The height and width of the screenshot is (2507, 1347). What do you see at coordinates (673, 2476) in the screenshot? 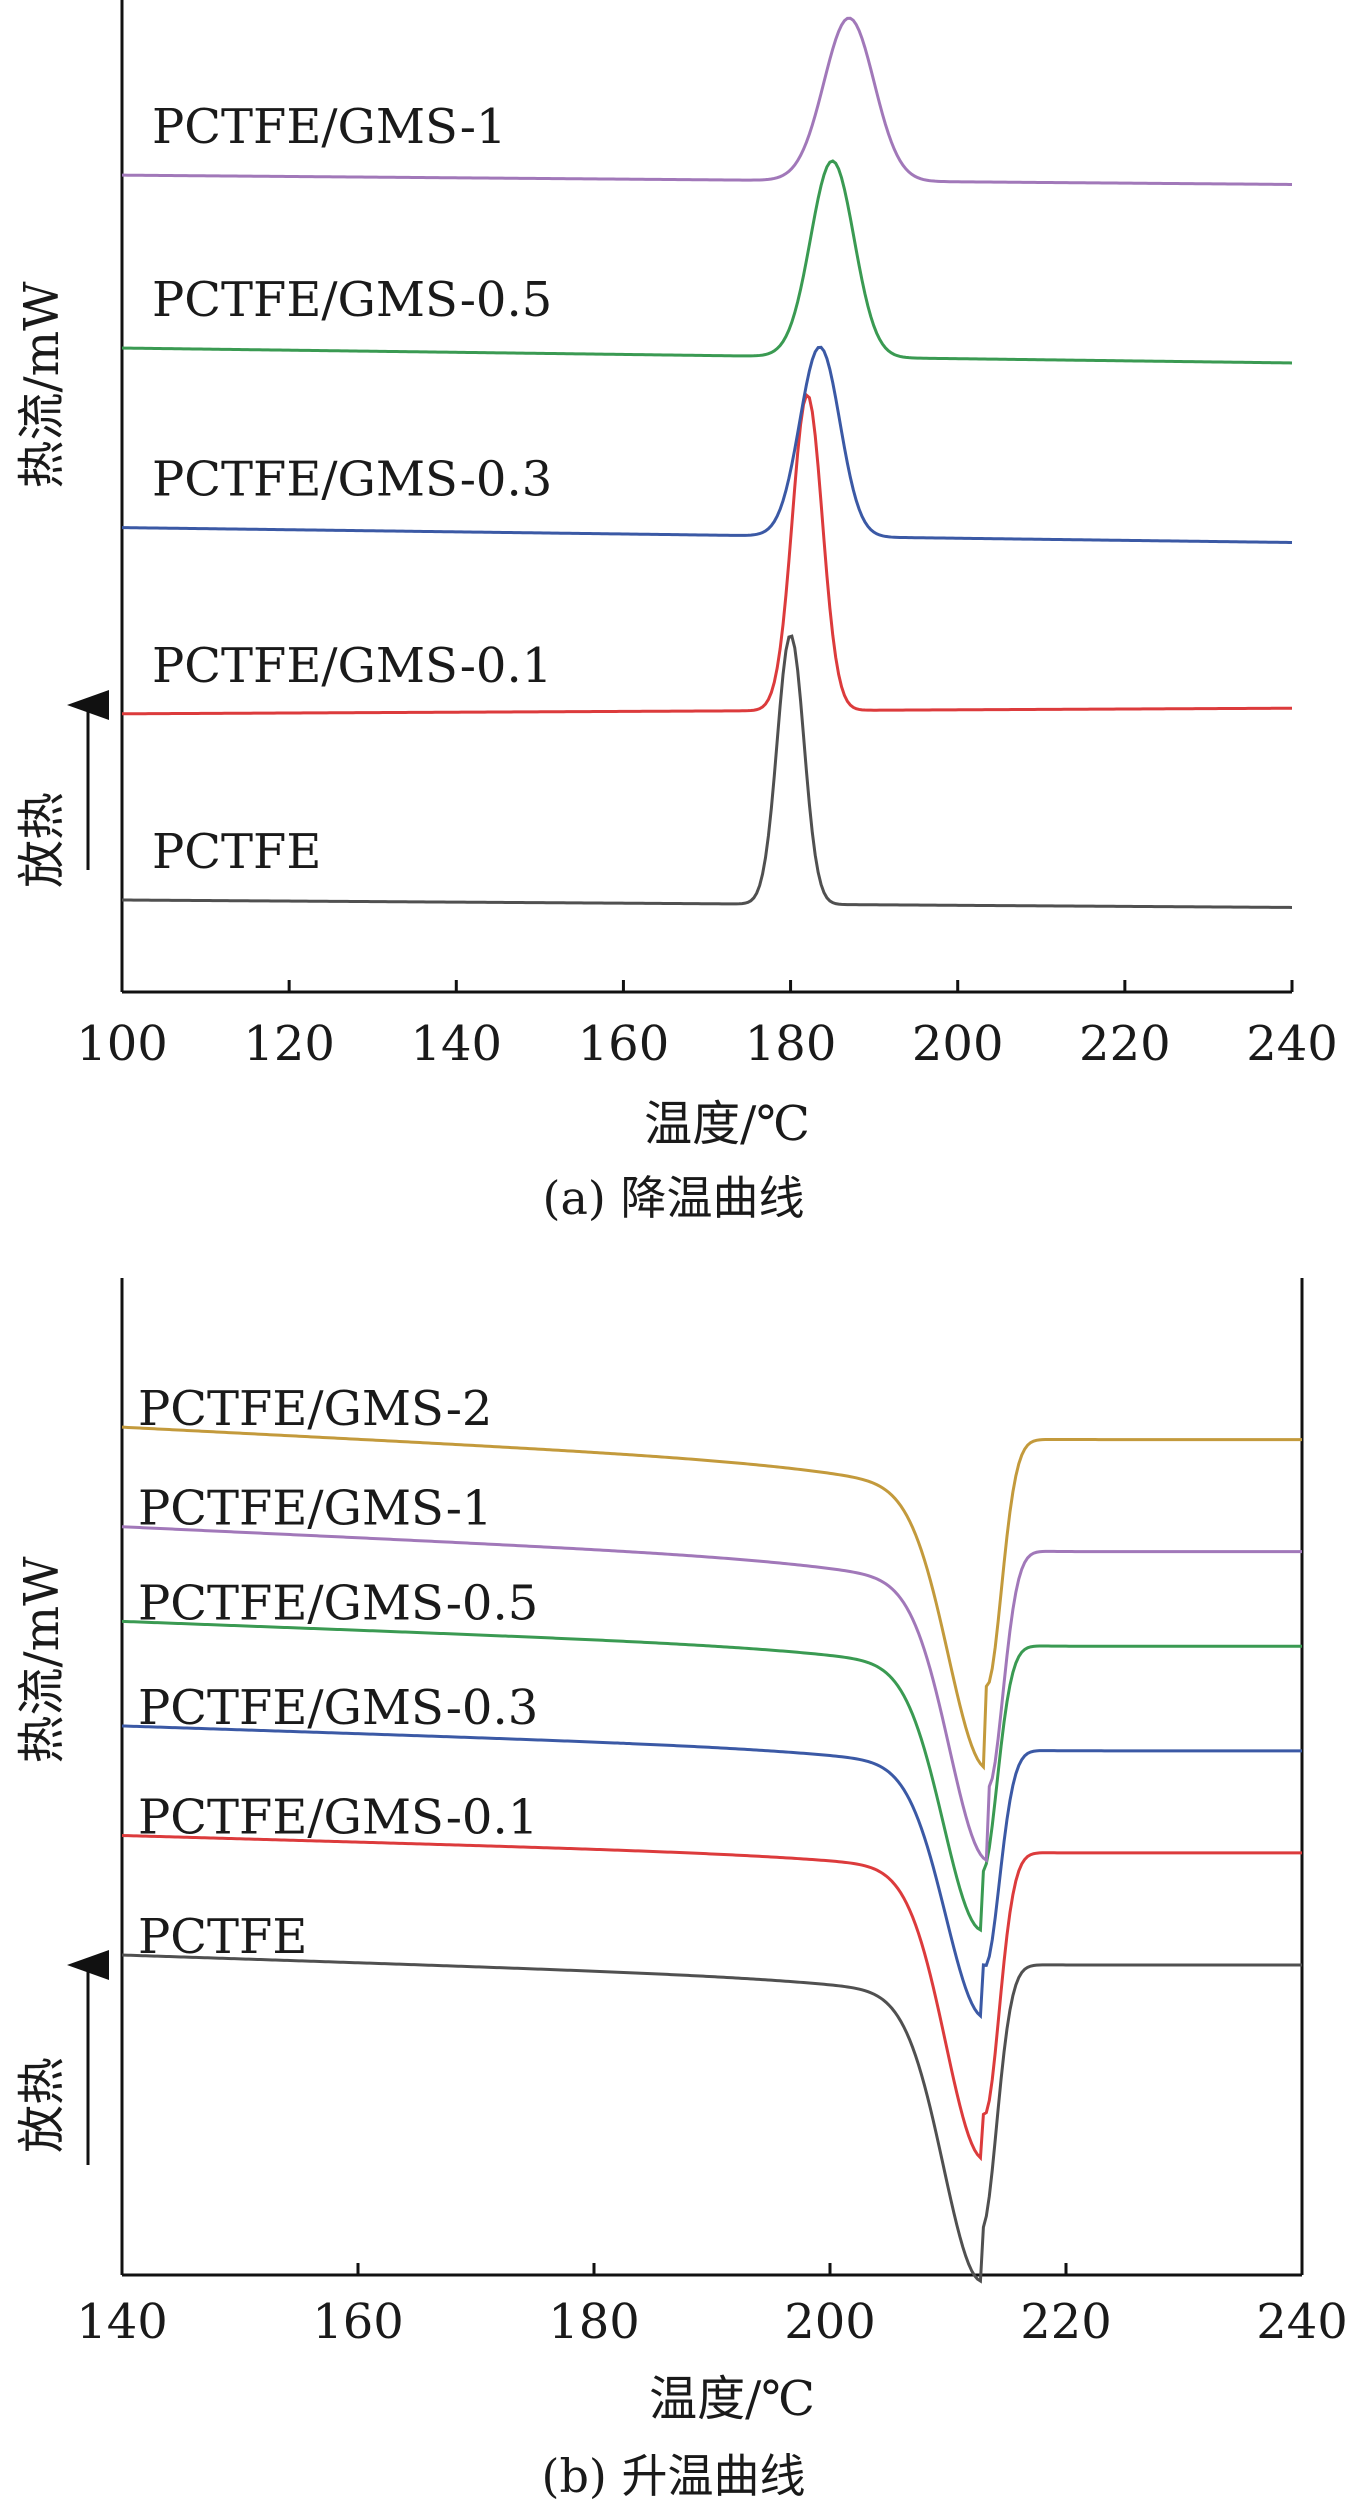
I see `panel-b-caption: (b) 升温曲线` at bounding box center [673, 2476].